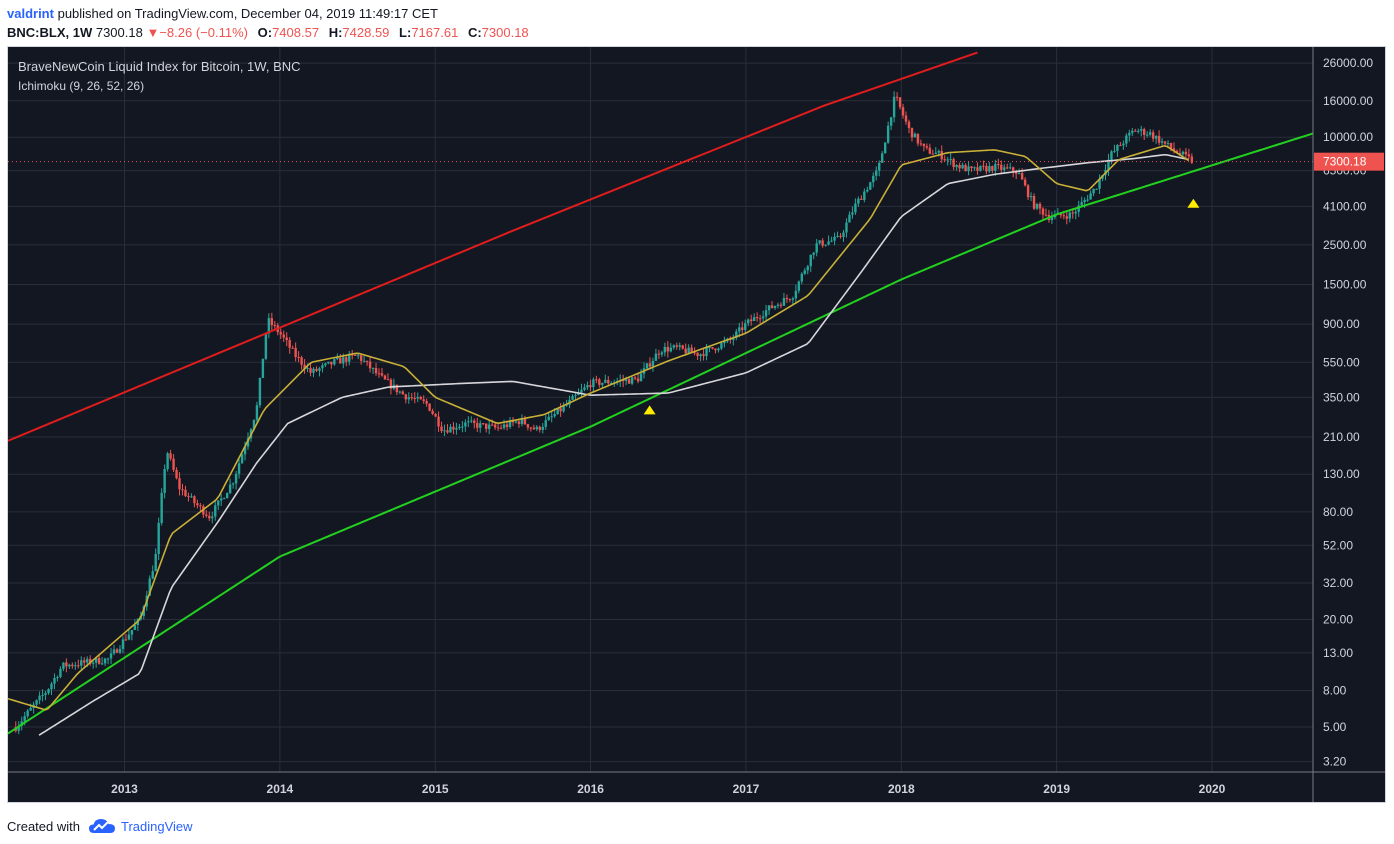  I want to click on y-tick-label: 3.20, so click(1335, 762).